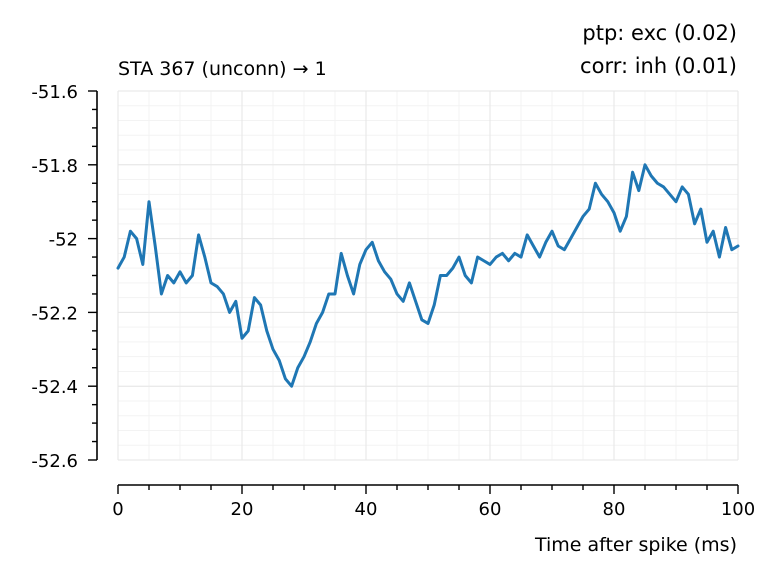 Image resolution: width=779 pixels, height=576 pixels. Describe the element at coordinates (63, 240) in the screenshot. I see `y-tick-label: -52` at that location.